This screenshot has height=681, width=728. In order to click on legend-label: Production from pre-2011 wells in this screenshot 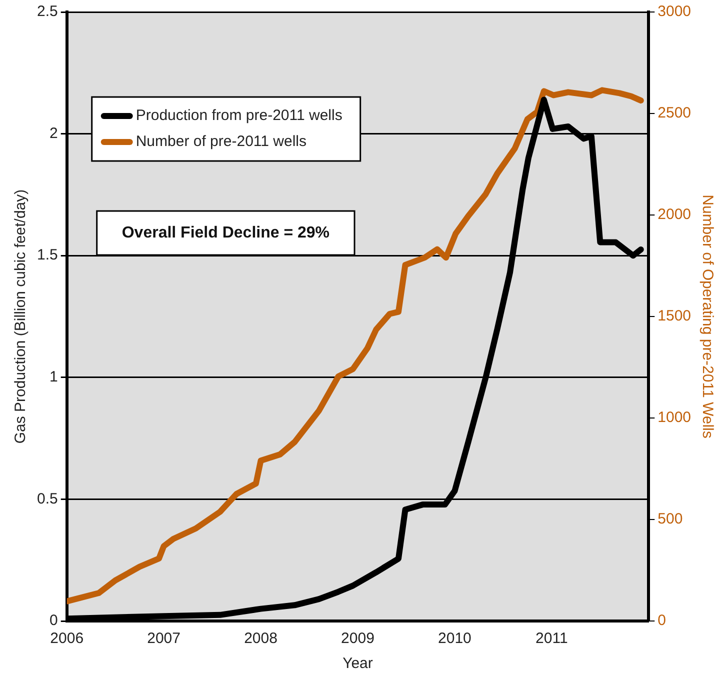, I will do `click(239, 115)`.